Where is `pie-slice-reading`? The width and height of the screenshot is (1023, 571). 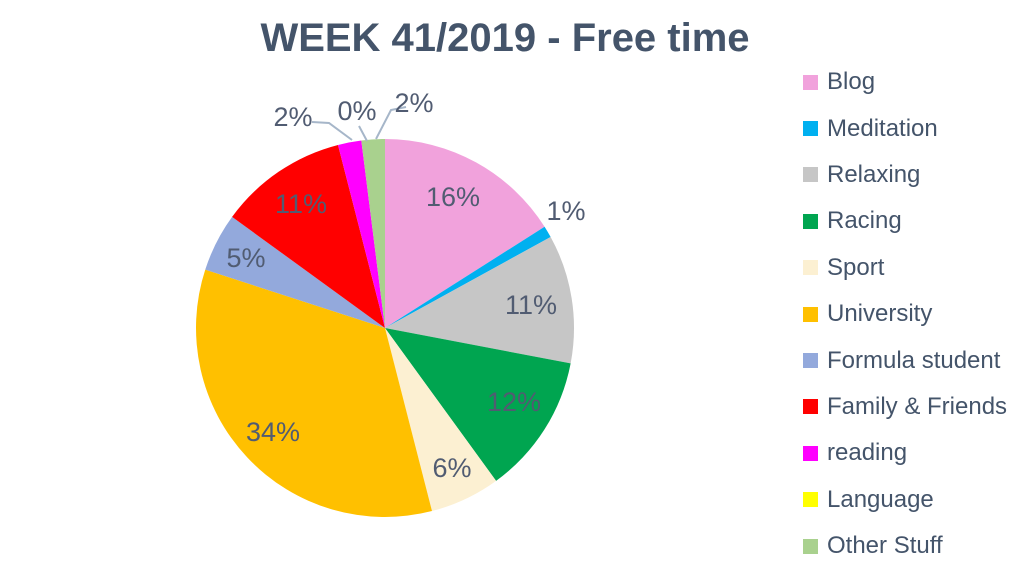
pie-slice-reading is located at coordinates (361, 234).